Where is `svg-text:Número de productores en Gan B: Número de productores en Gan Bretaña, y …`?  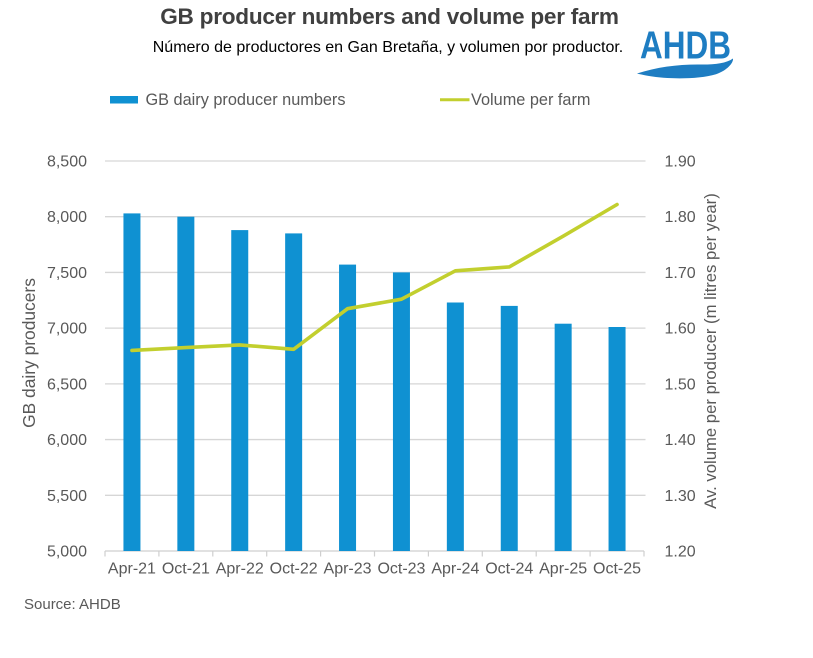
svg-text:Número de productores en Gan B: Número de productores en Gan Bretaña, y … is located at coordinates (388, 47).